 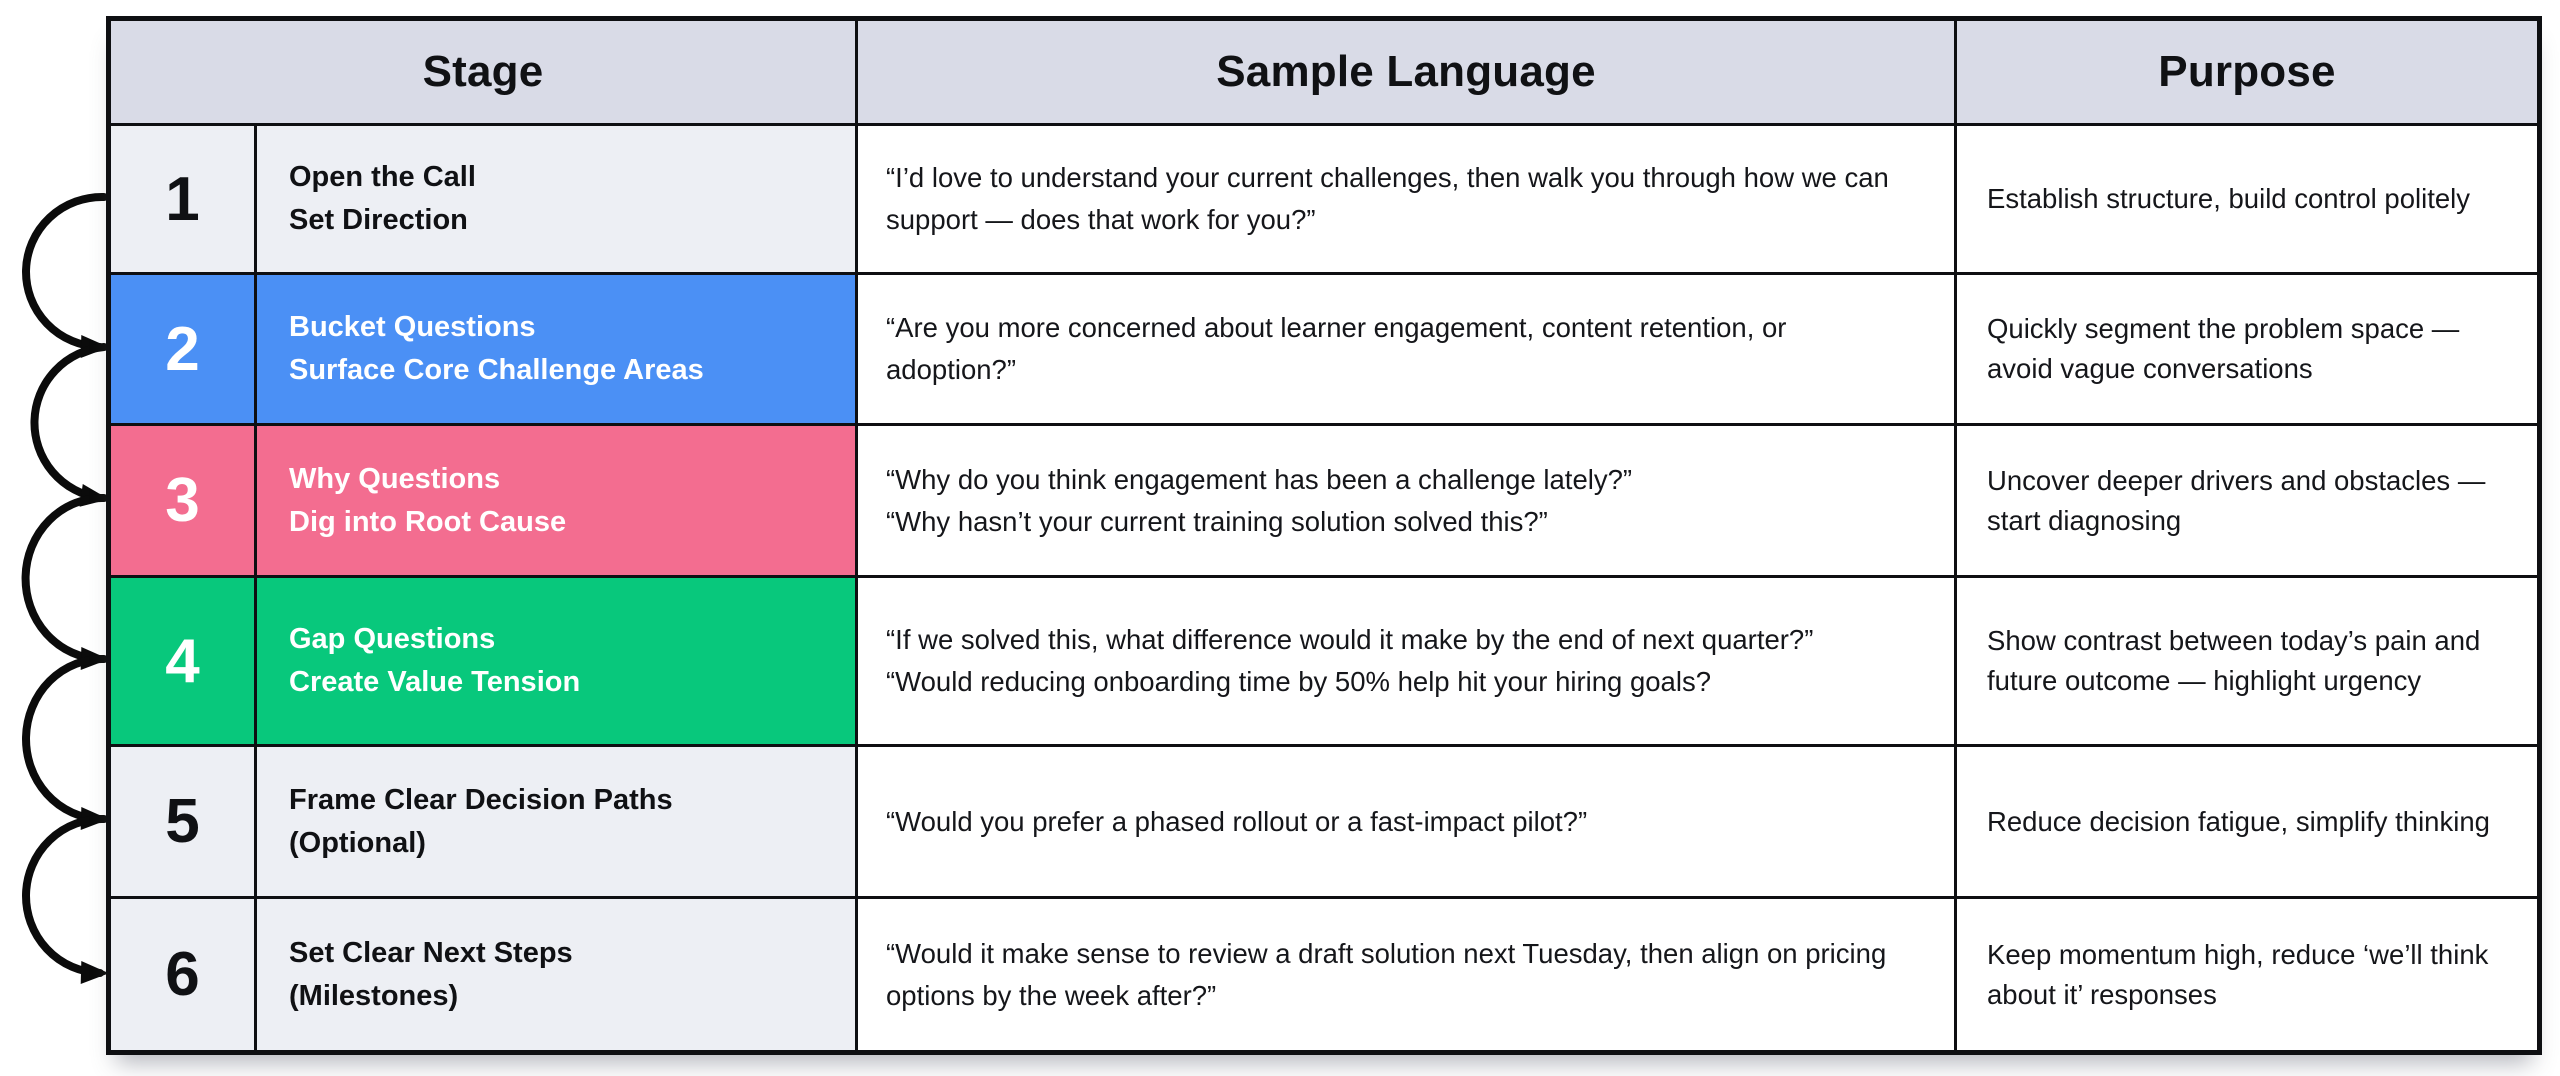 What do you see at coordinates (378, 220) in the screenshot?
I see `stage-subtitle: Set Direction` at bounding box center [378, 220].